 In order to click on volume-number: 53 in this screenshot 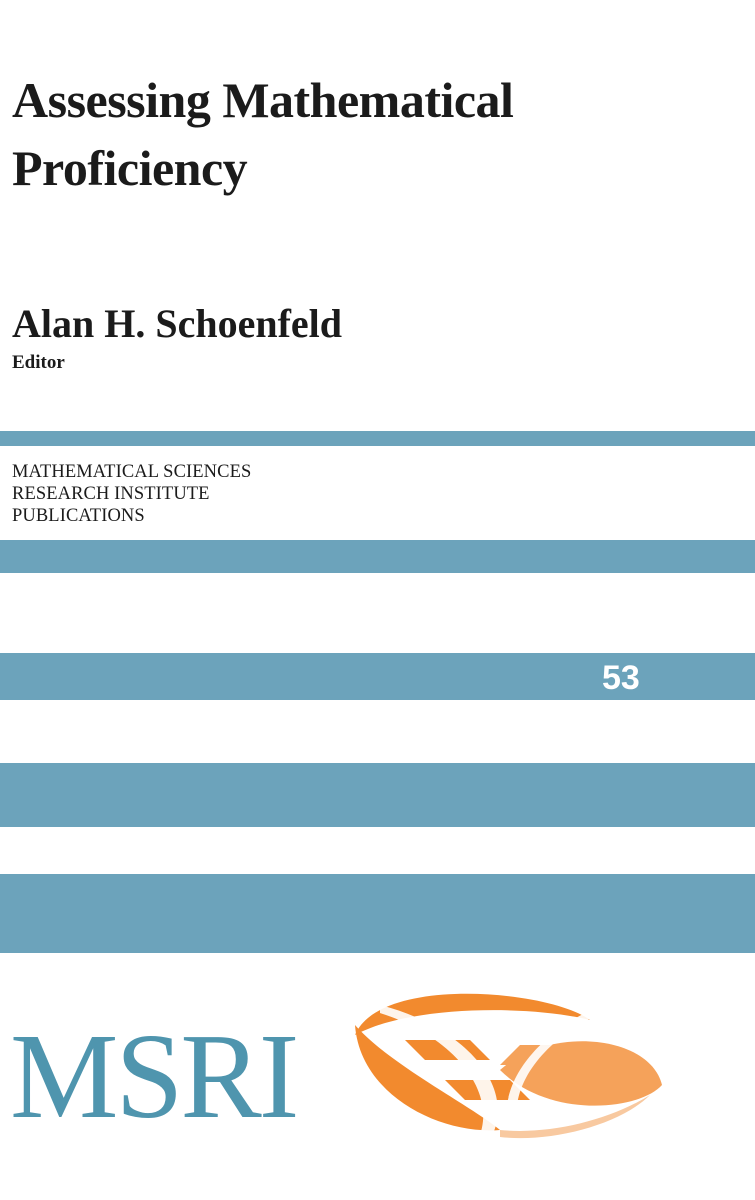, I will do `click(621, 678)`.